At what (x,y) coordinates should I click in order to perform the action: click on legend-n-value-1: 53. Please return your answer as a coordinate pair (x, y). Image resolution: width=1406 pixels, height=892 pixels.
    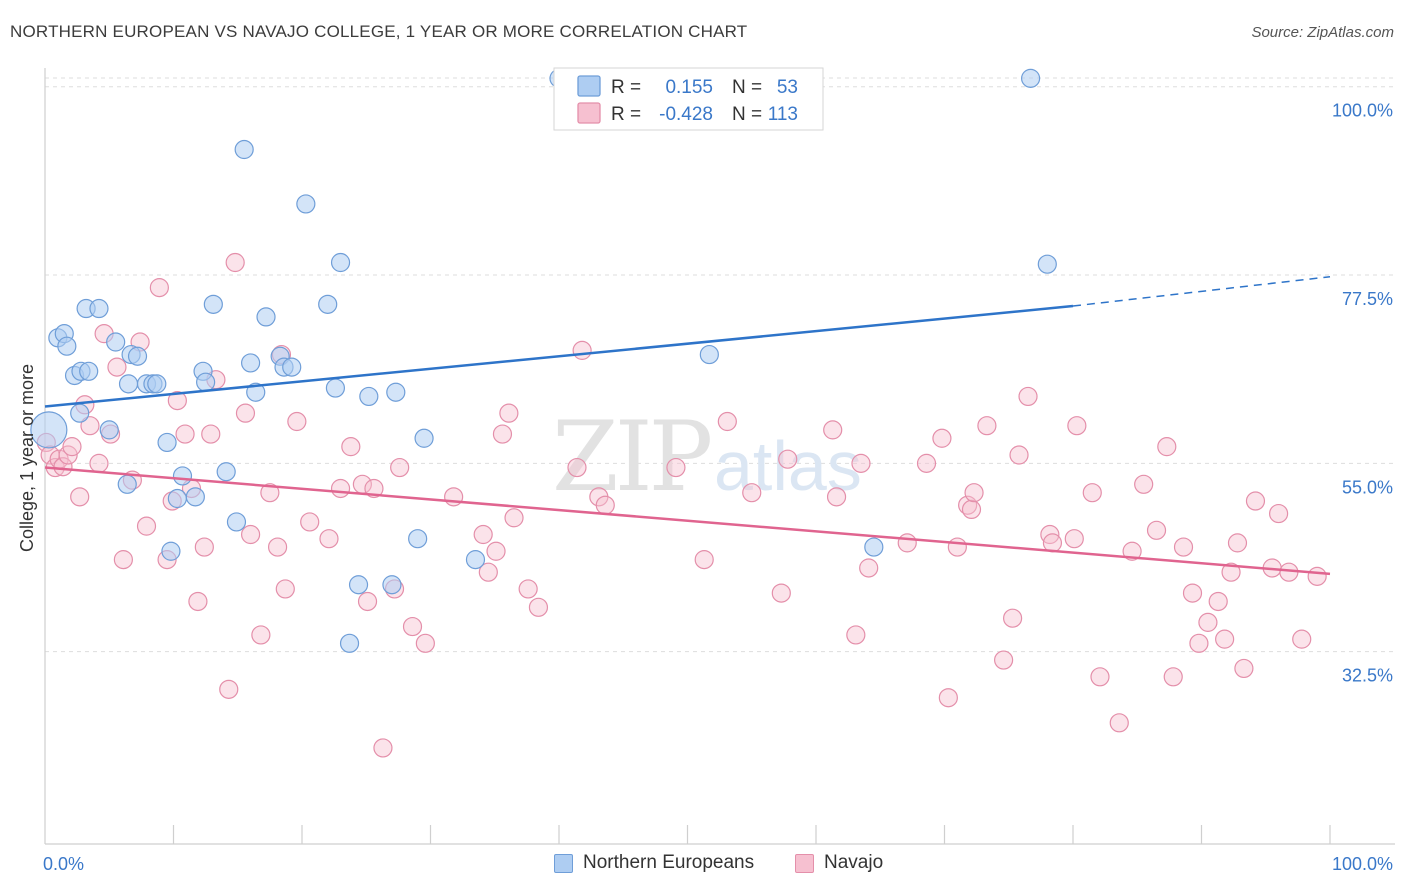
    Looking at the image, I should click on (787, 87).